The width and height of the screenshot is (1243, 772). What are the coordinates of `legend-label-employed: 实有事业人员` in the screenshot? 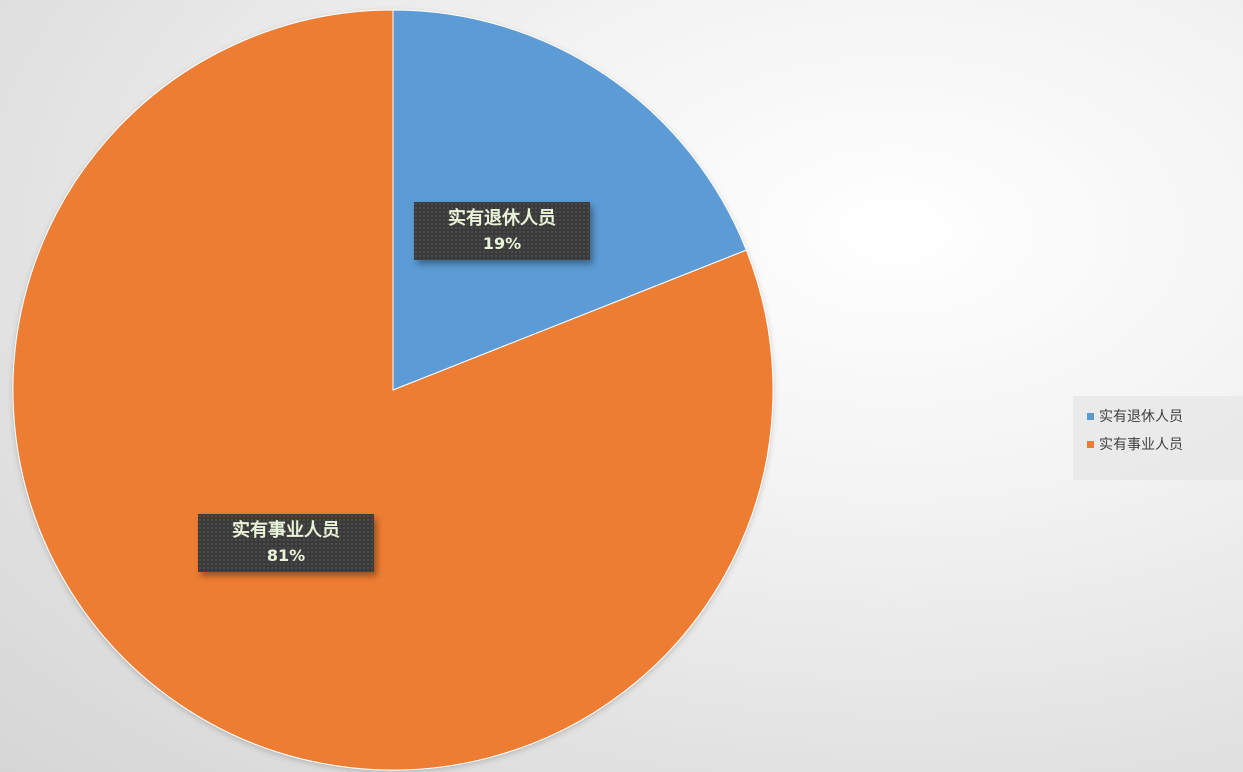 It's located at (1141, 445).